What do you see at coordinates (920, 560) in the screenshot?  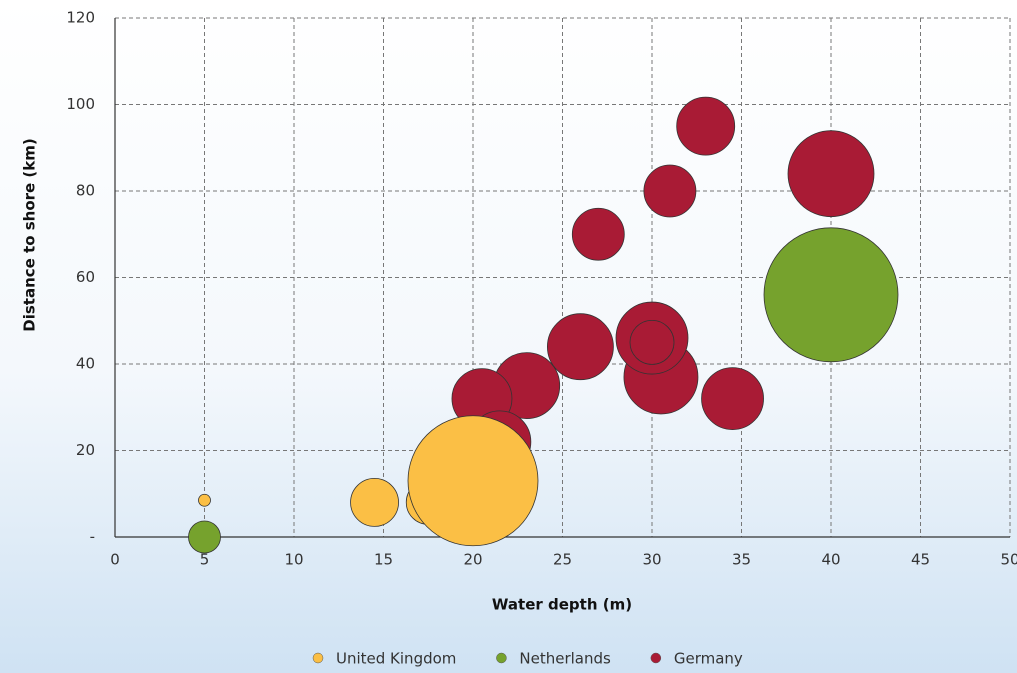 I see `x-tick-label: 45` at bounding box center [920, 560].